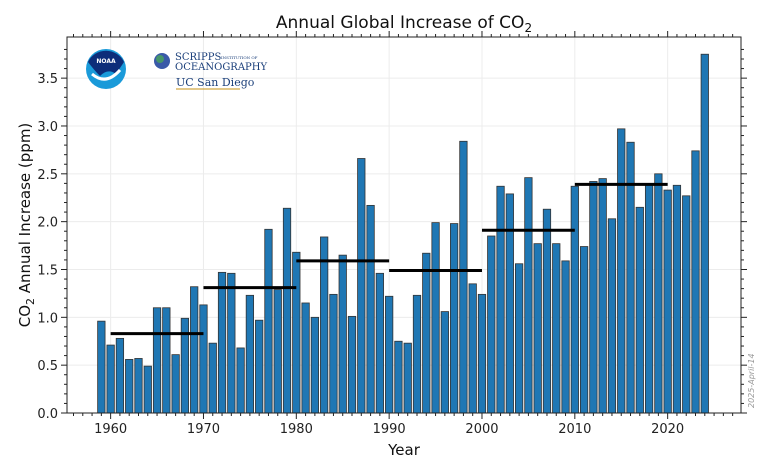 The height and width of the screenshot is (468, 768). Describe the element at coordinates (444, 362) in the screenshot. I see `bar-1996` at that location.